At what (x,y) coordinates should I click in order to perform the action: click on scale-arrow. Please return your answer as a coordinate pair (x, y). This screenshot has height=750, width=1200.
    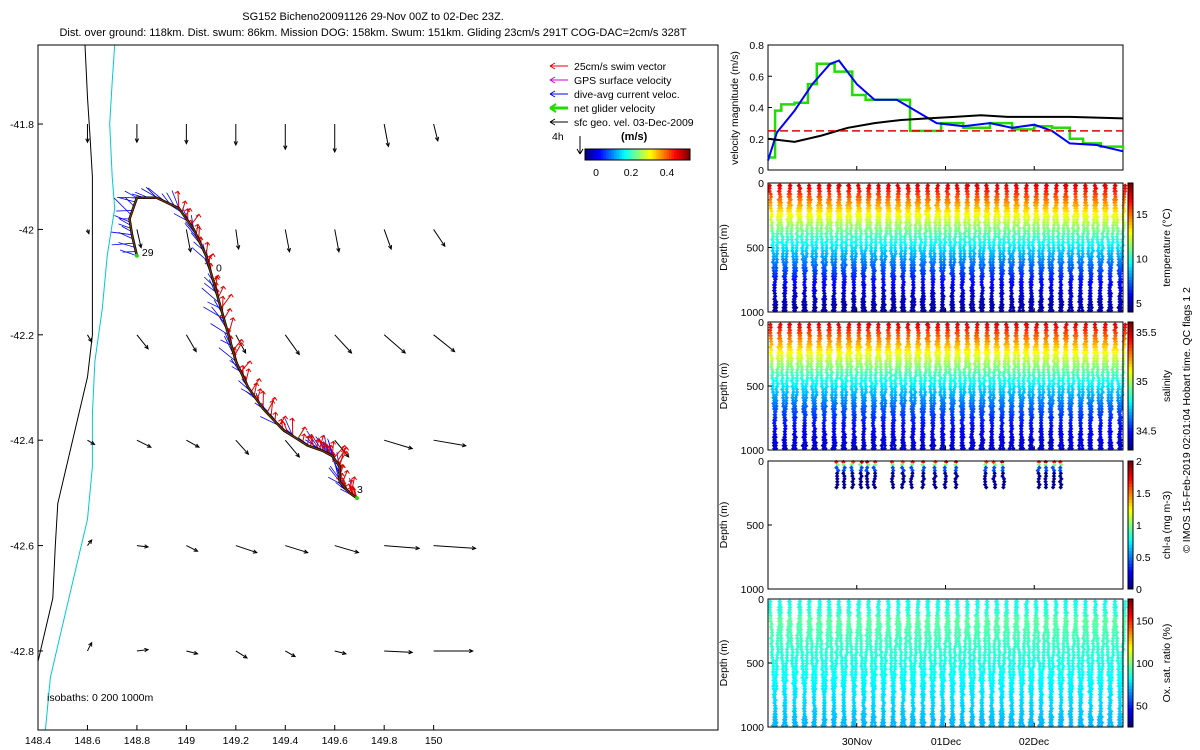
    Looking at the image, I should click on (580, 145).